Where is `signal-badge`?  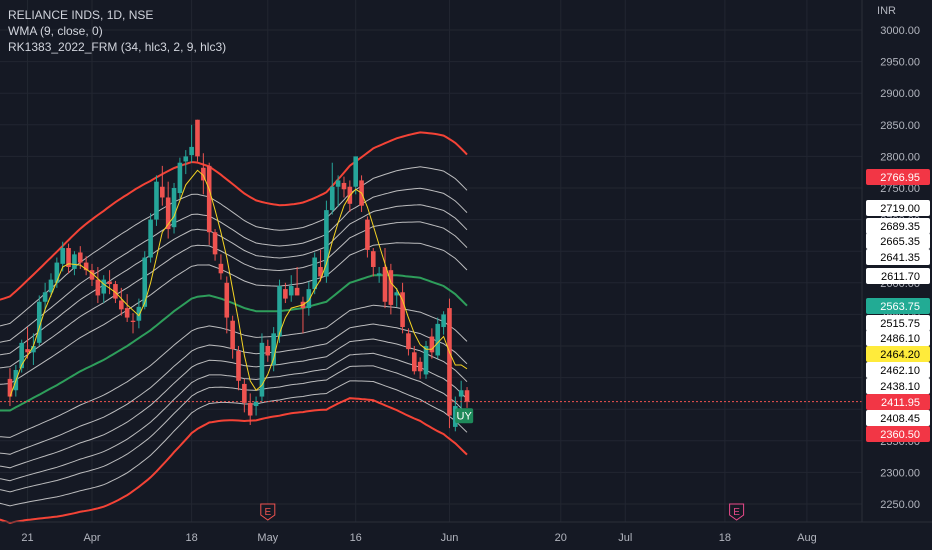
signal-badge is located at coordinates (464, 416).